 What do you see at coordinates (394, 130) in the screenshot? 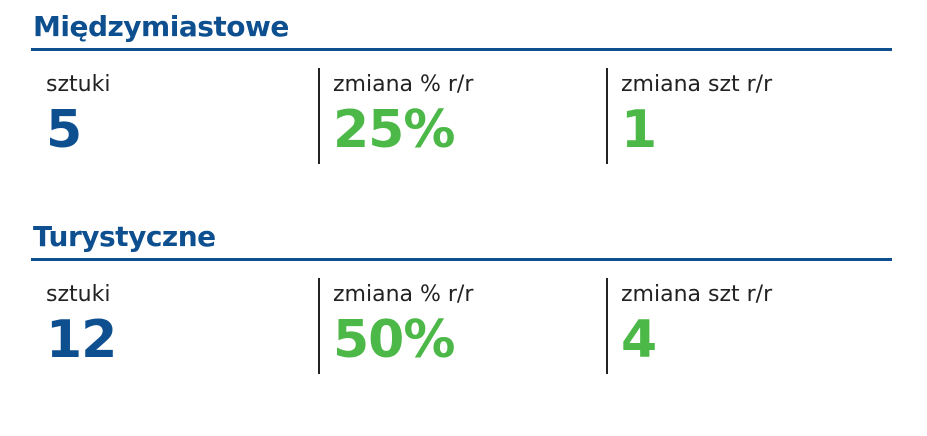
I see `stat-value: 25%` at bounding box center [394, 130].